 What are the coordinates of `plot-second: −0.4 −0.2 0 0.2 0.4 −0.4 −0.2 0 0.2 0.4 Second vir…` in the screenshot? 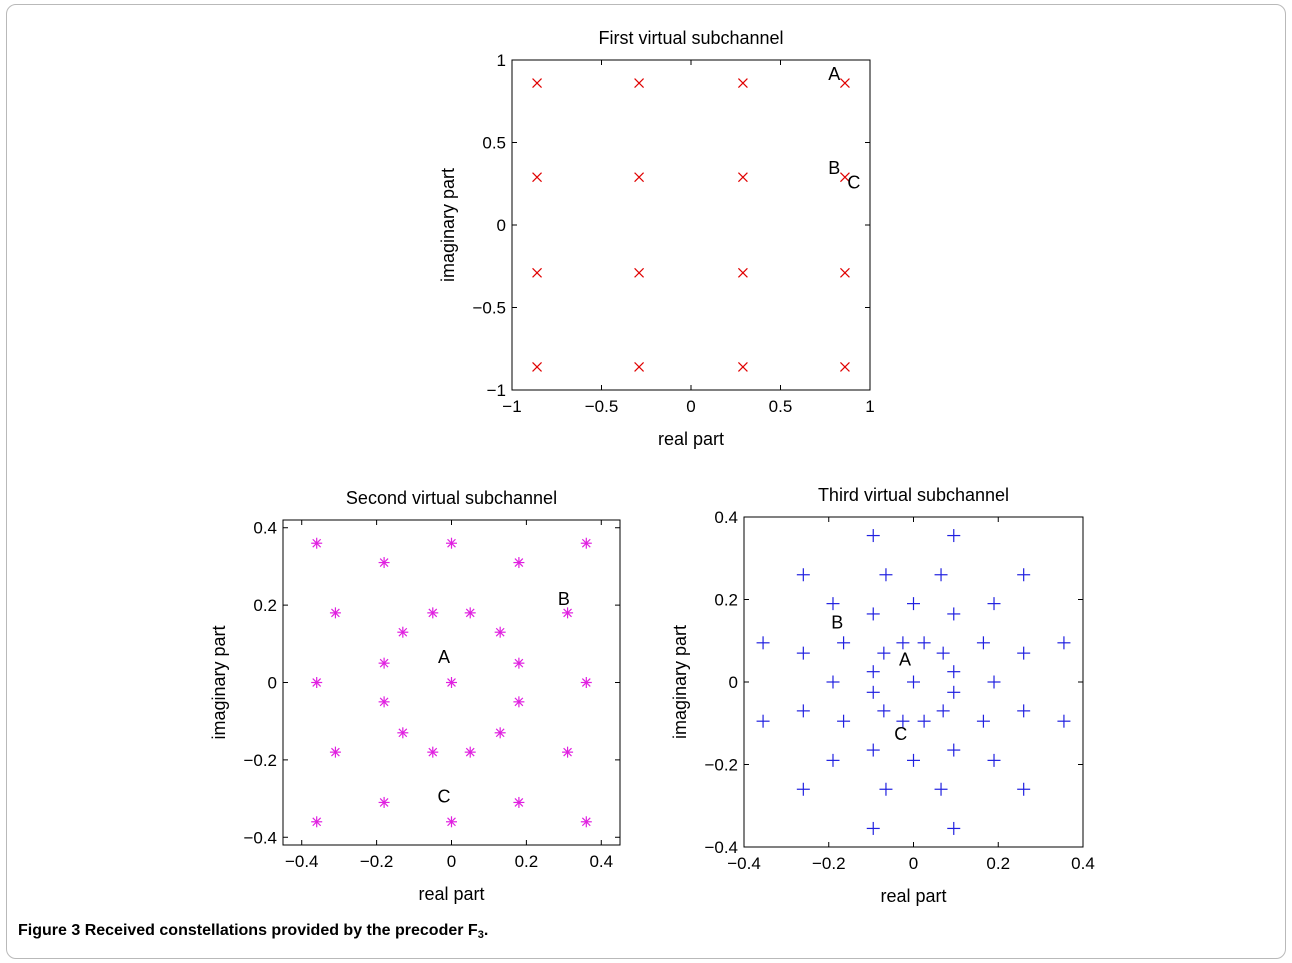 It's located at (415, 696).